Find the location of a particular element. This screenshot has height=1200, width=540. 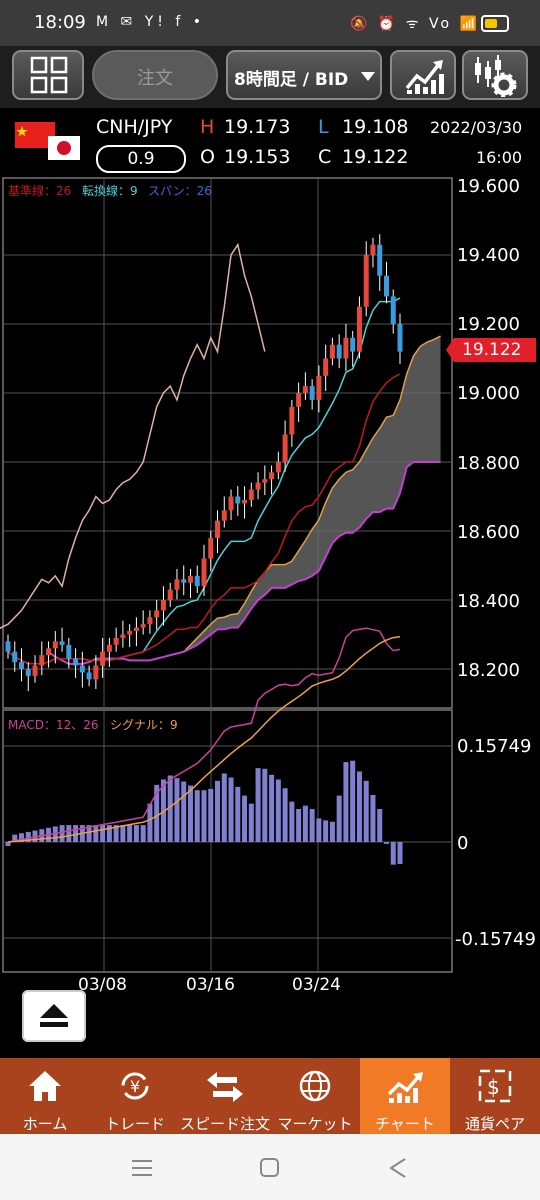

legend-span: スパン：26 is located at coordinates (180, 191).